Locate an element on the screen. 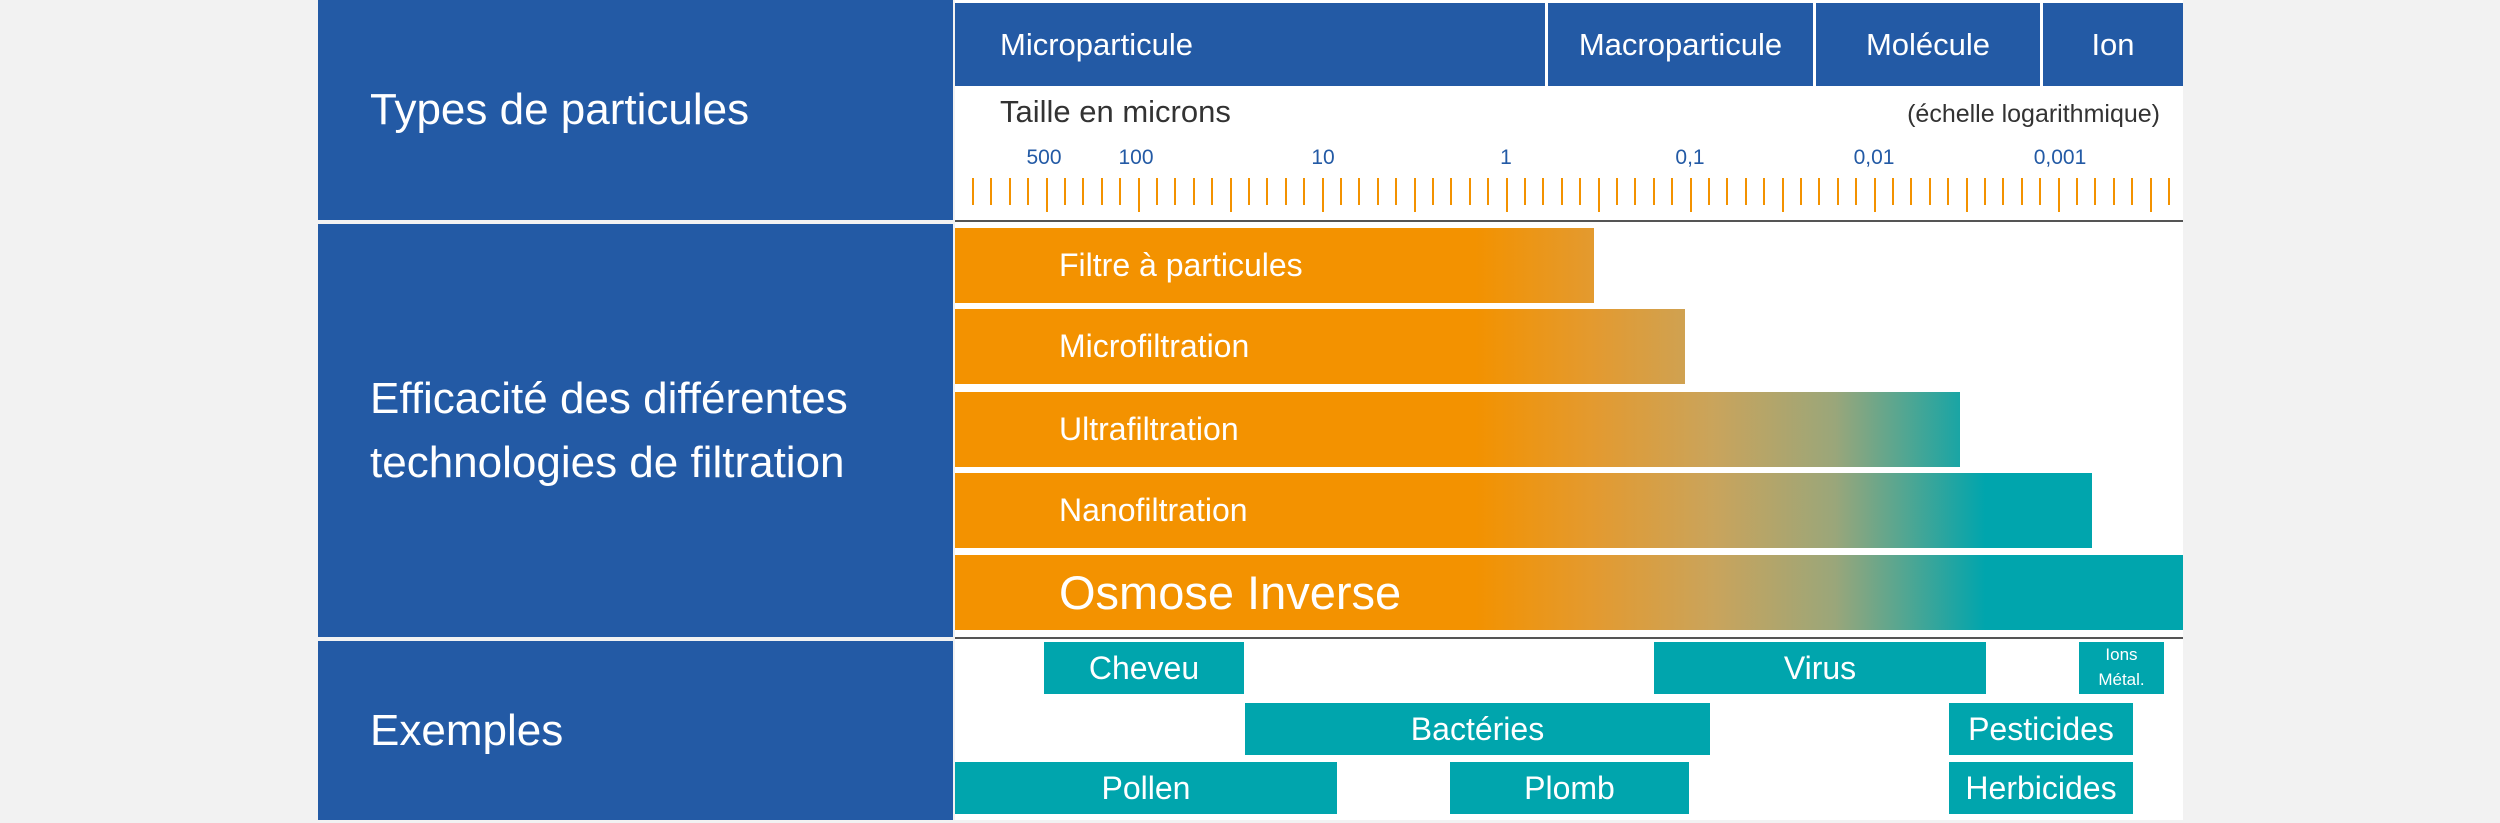 The image size is (2500, 823). examples-label: Exemples is located at coordinates (467, 730).